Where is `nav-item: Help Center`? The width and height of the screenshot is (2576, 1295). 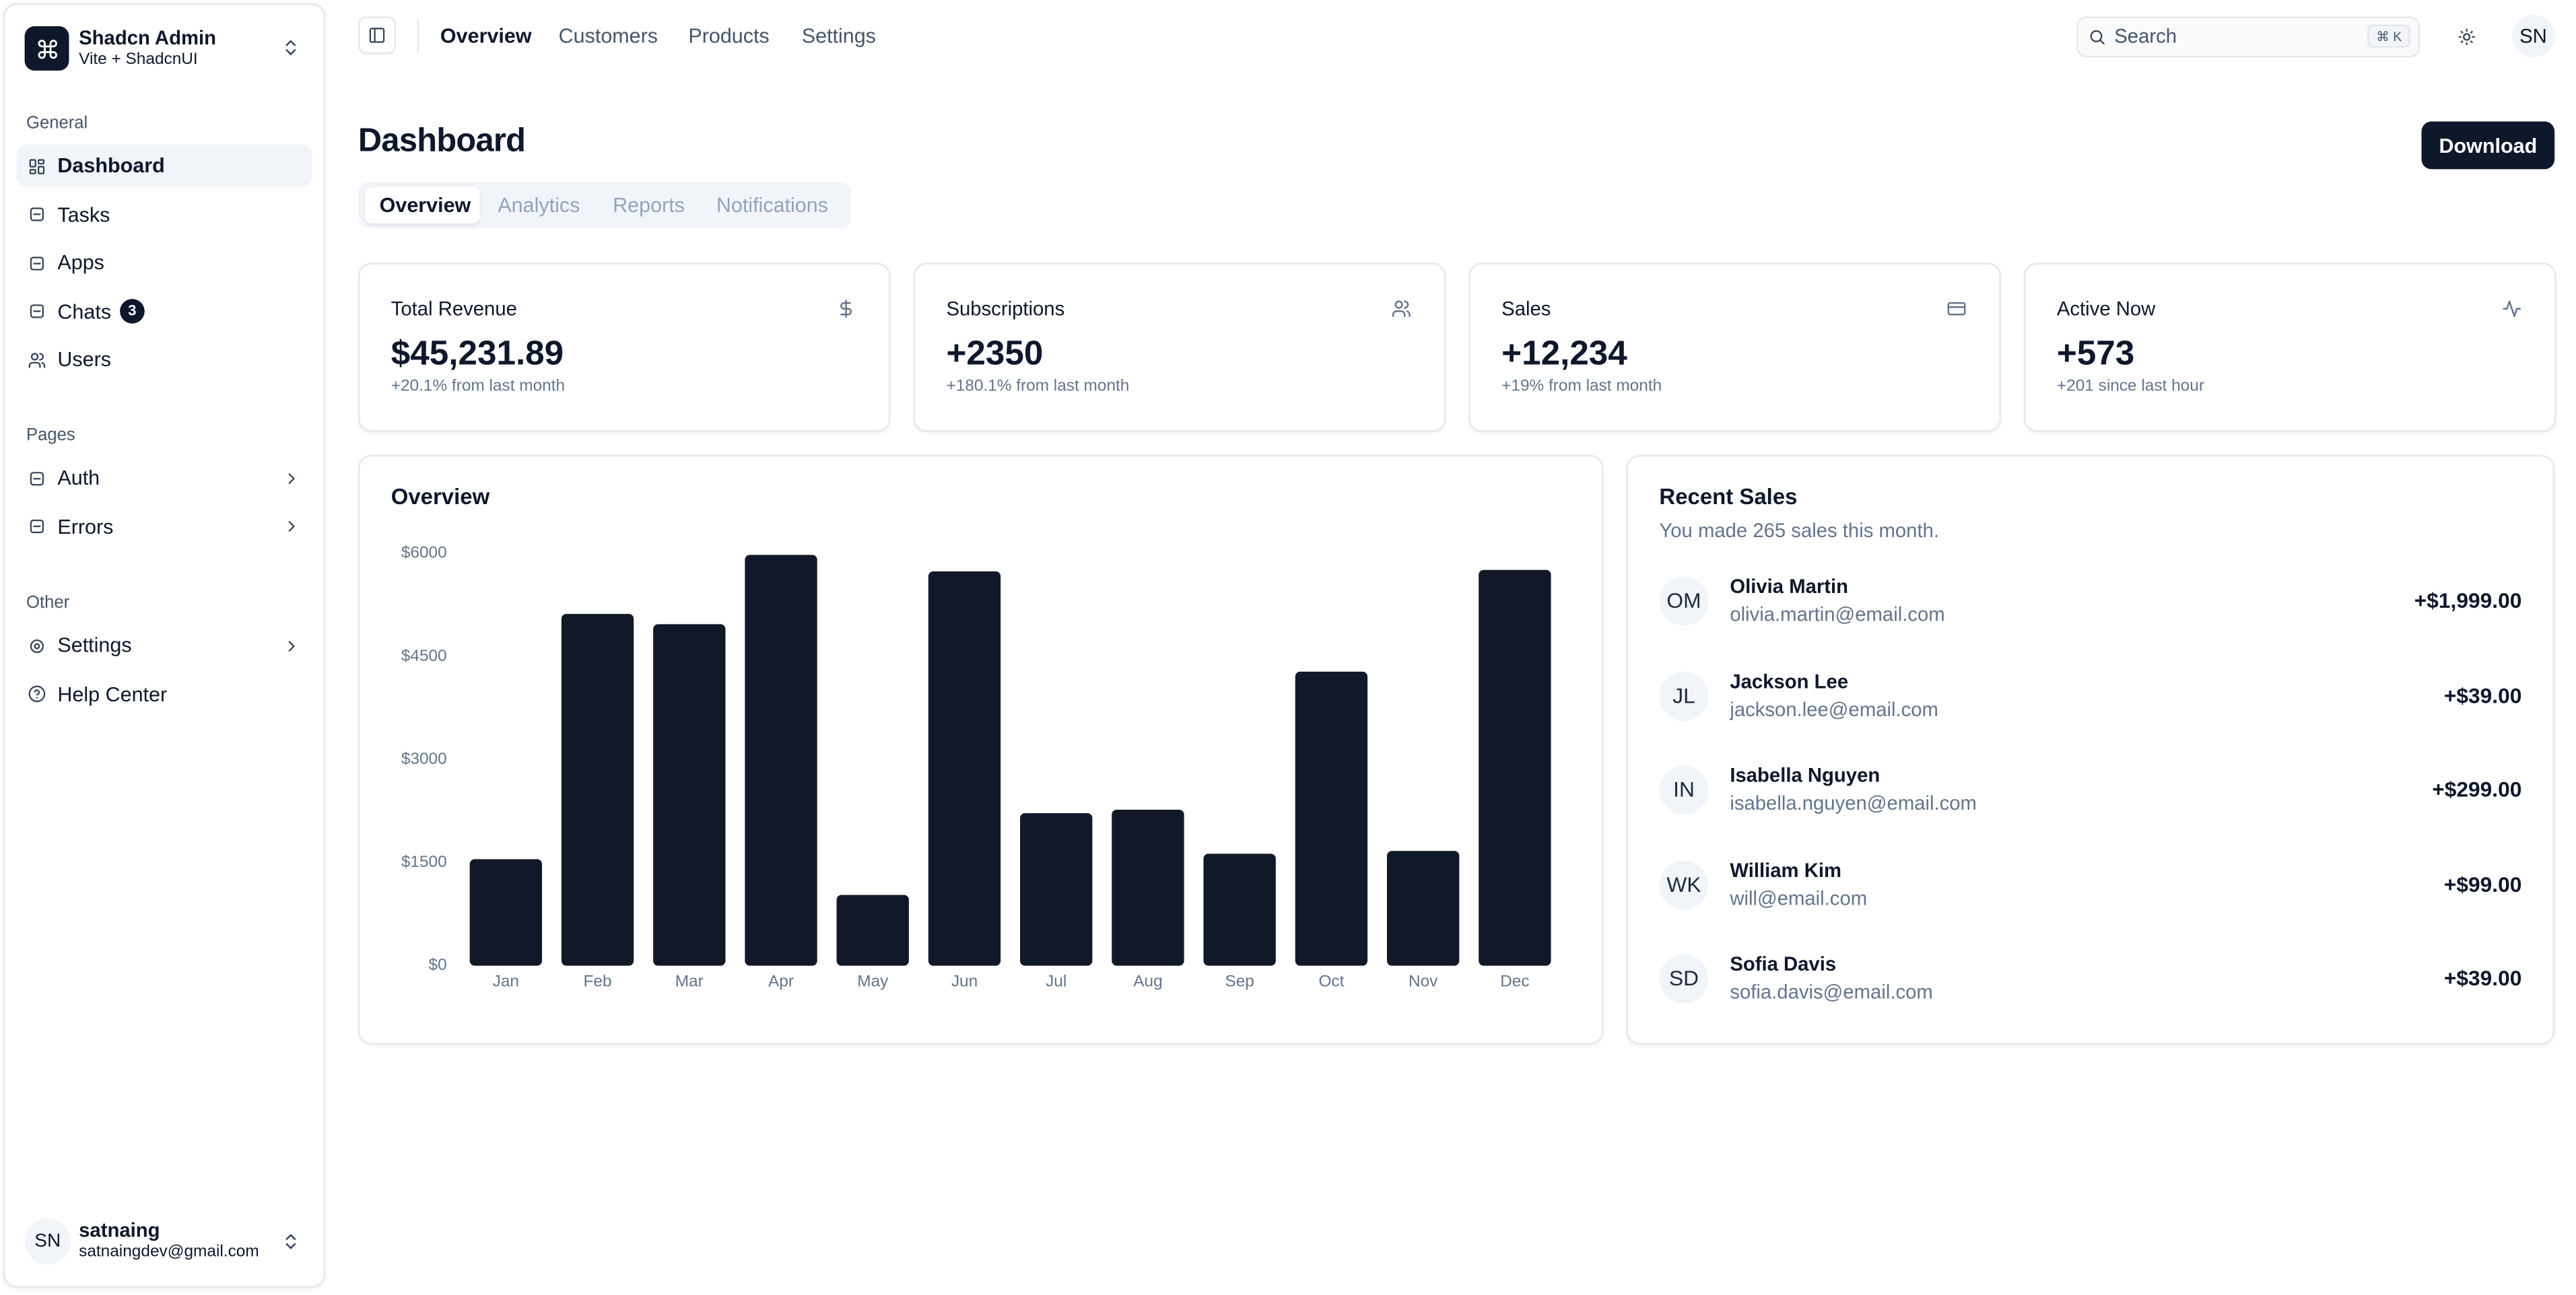
nav-item: Help Center is located at coordinates (113, 694).